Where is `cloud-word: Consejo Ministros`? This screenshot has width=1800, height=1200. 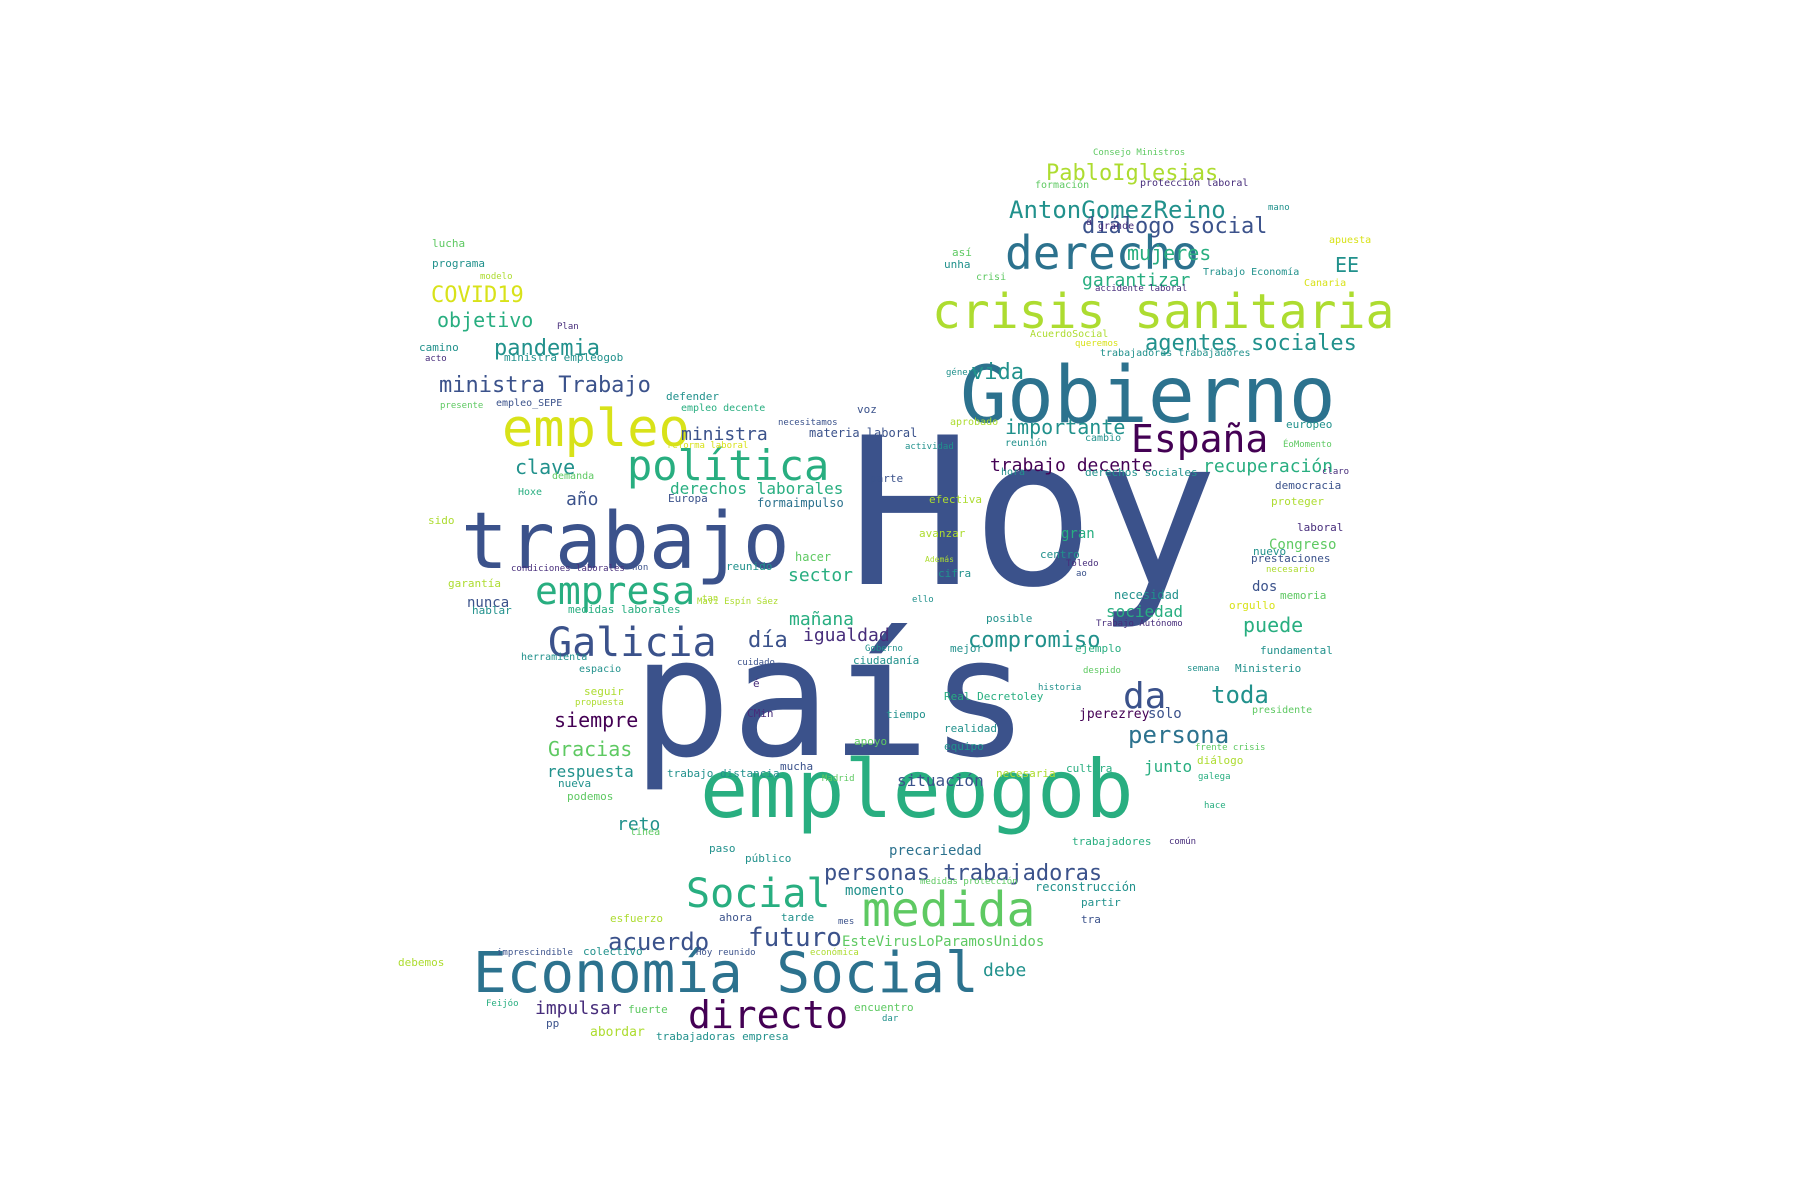 cloud-word: Consejo Ministros is located at coordinates (1139, 153).